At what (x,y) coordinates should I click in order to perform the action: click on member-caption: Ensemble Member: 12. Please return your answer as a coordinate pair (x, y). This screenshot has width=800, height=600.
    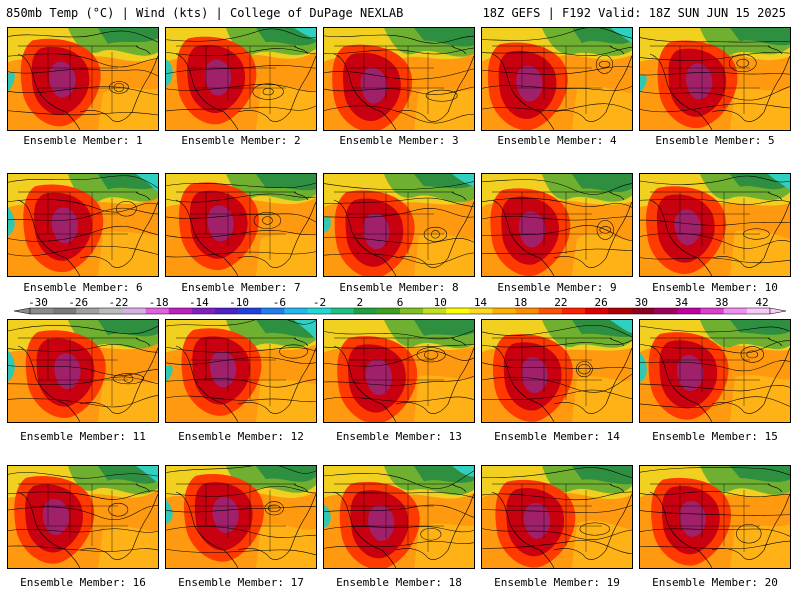
    Looking at the image, I should click on (241, 436).